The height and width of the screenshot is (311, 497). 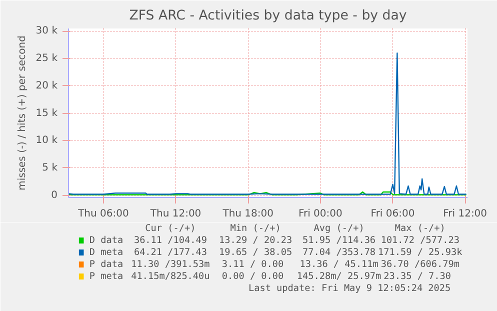 I want to click on chart-title: ZFS ARC - Activities by data type - by day, so click(x=268, y=16).